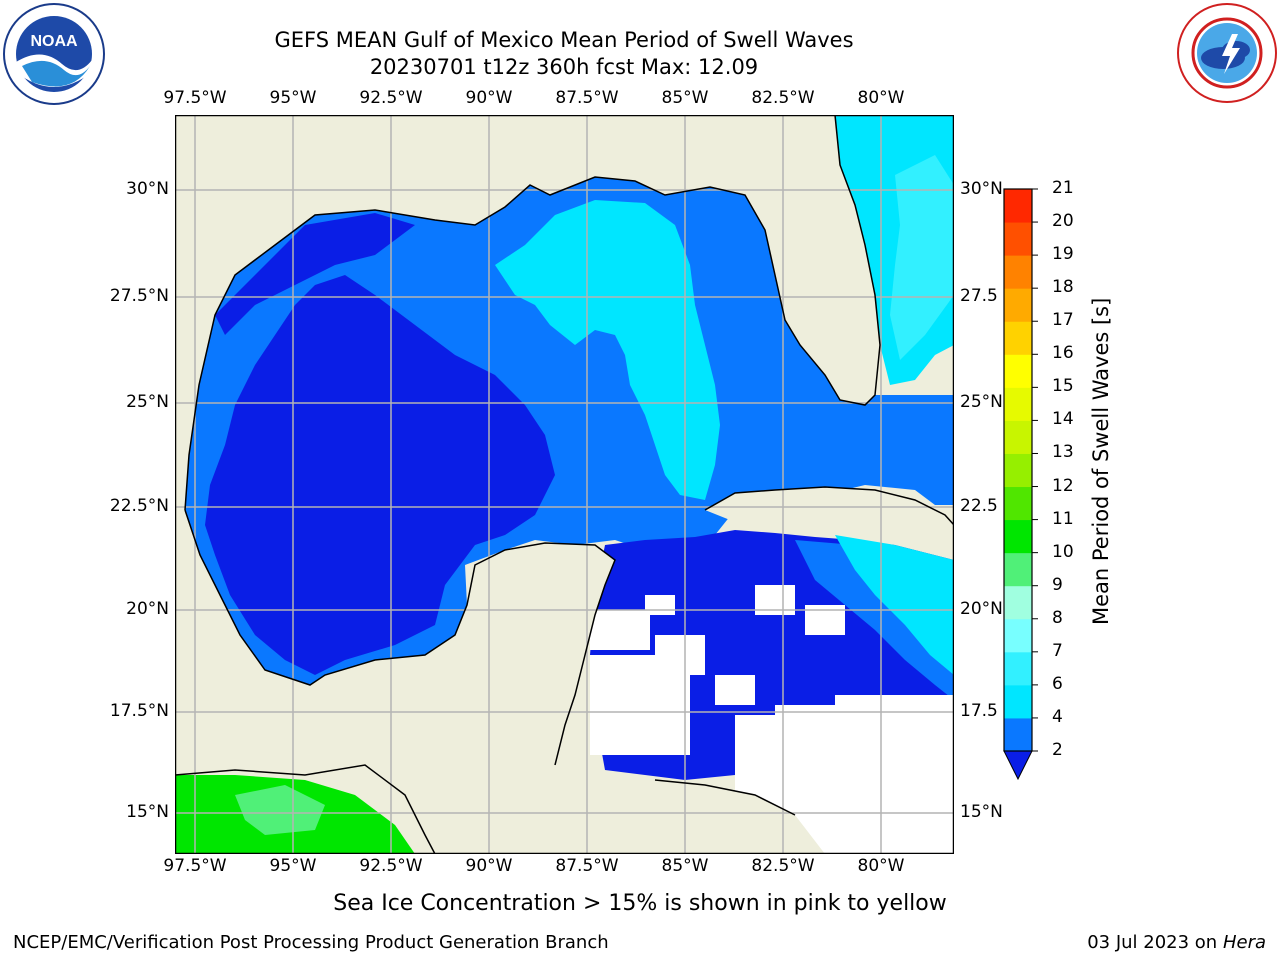 The width and height of the screenshot is (1280, 960). I want to click on colorbar-level-label: 7, so click(1057, 650).